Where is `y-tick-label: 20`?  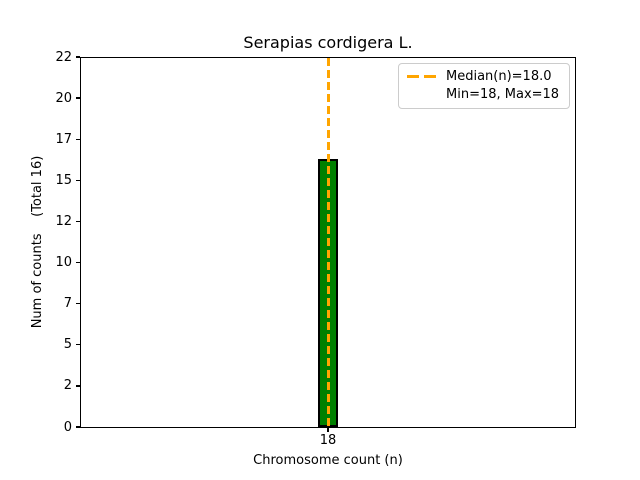
y-tick-label: 20 is located at coordinates (63, 98).